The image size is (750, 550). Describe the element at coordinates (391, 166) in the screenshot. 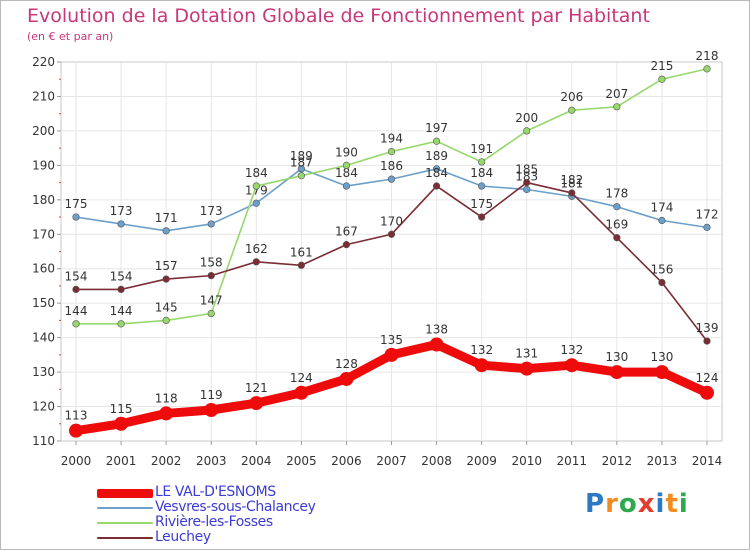

I see `data-label: 186` at that location.